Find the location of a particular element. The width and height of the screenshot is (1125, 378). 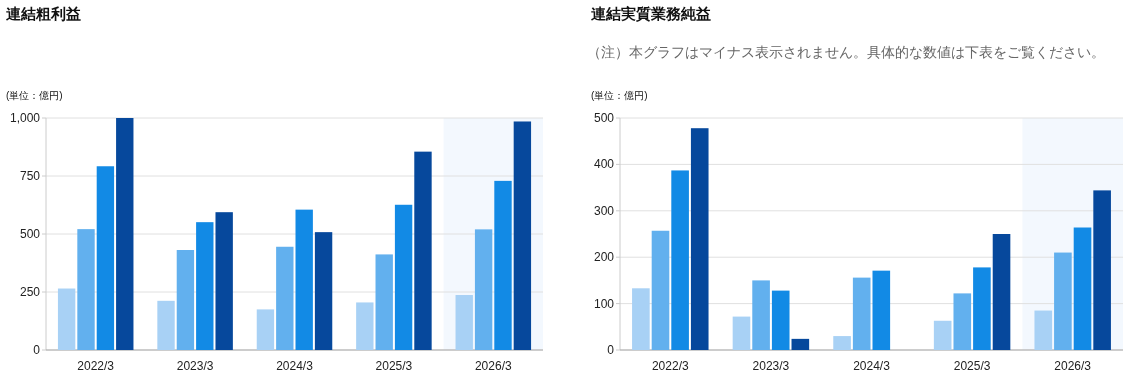

y-tick-label: 200 is located at coordinates (604, 257).